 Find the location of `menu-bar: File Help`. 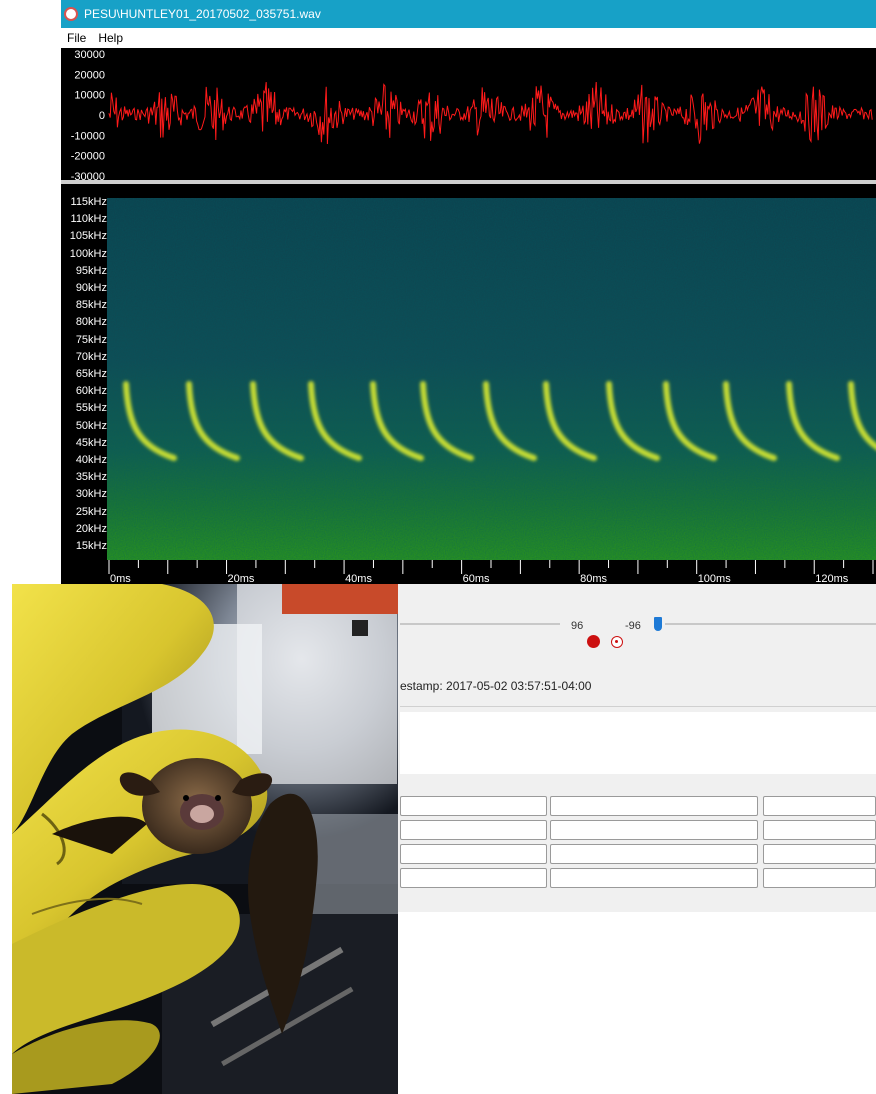

menu-bar: File Help is located at coordinates (468, 38).